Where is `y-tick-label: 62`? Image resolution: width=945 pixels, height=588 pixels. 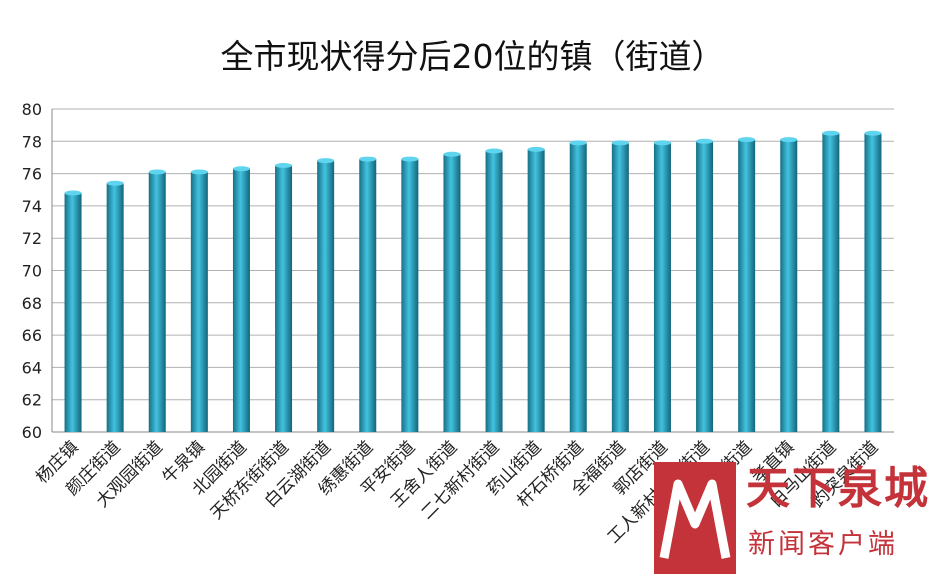 y-tick-label: 62 is located at coordinates (32, 400).